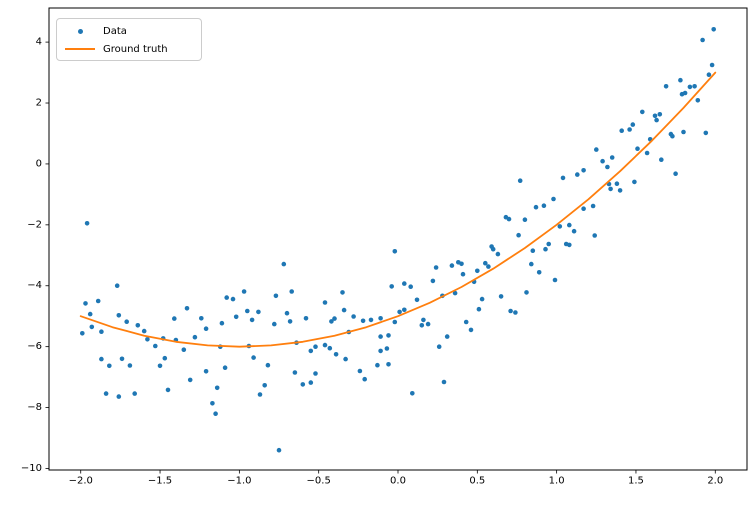 This screenshot has height=505, width=756. What do you see at coordinates (398, 472) in the screenshot?
I see `x-axis-ticks` at bounding box center [398, 472].